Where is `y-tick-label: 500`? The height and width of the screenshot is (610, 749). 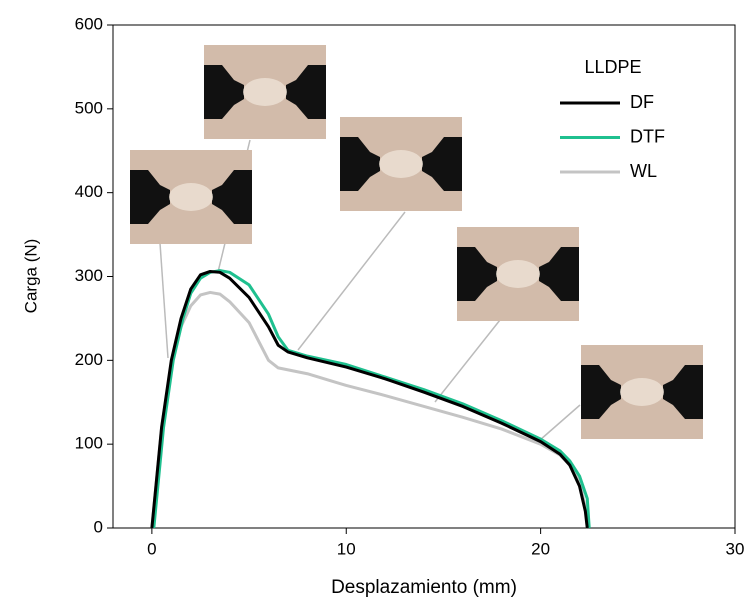
y-tick-label: 500 is located at coordinates (89, 107).